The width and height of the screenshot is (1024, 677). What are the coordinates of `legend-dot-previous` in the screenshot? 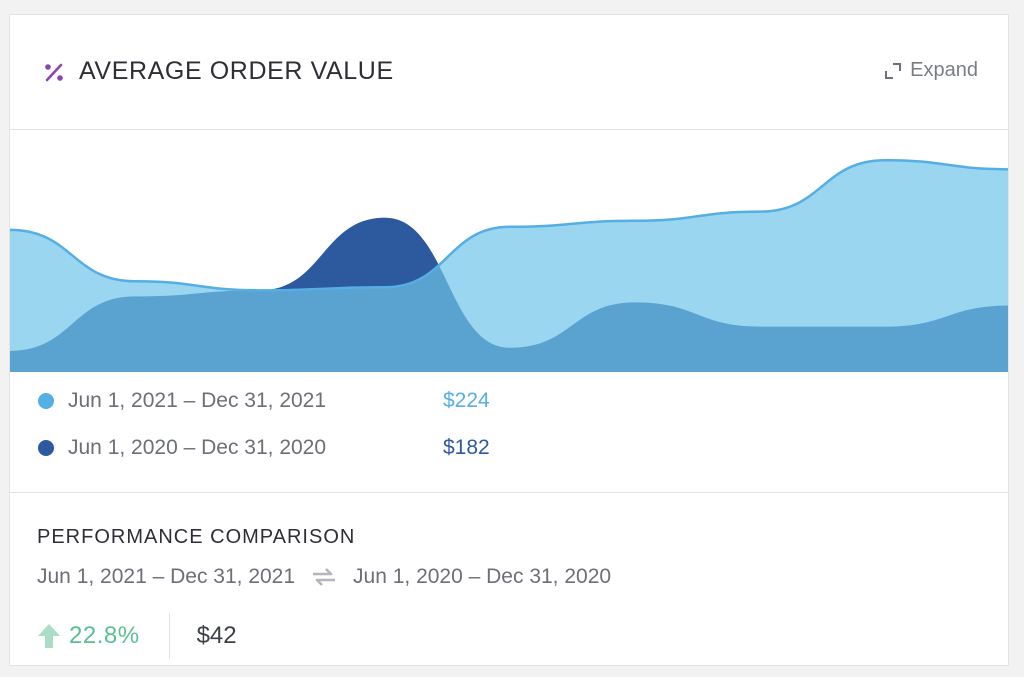 It's located at (46, 448).